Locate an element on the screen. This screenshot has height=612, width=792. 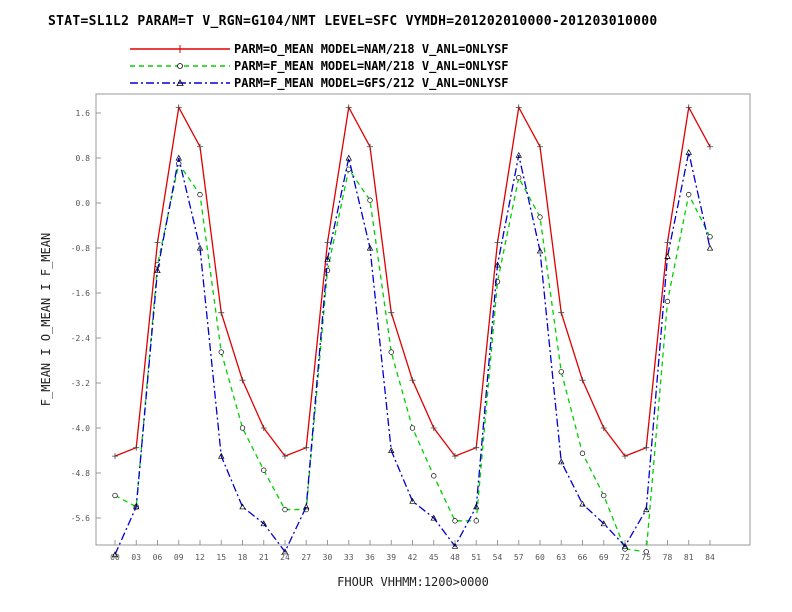
x-axis-label: FHOUR VHHMM:1200>0000 is located at coordinates (413, 582).